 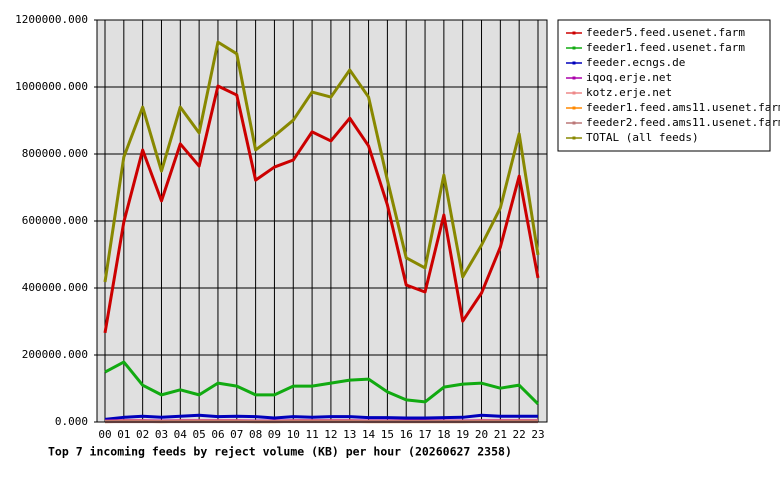 I want to click on x-tick-label: 16, so click(x=406, y=434).